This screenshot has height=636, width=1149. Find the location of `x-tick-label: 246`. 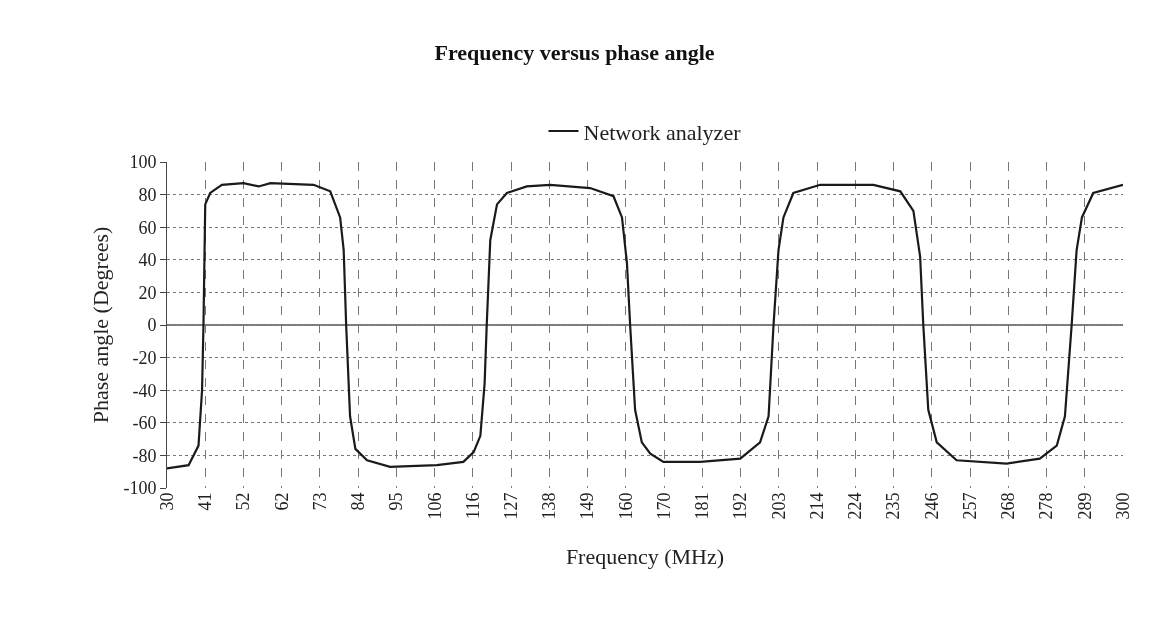

x-tick-label: 246 is located at coordinates (931, 506).